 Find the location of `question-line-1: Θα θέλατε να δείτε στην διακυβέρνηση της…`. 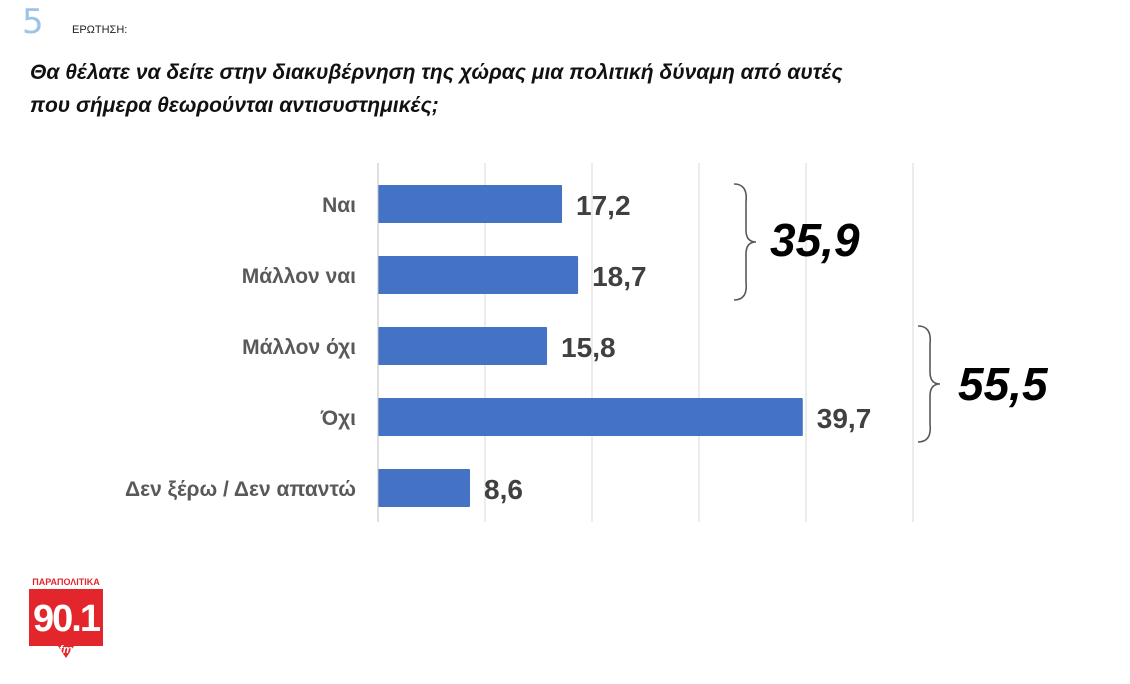

question-line-1: Θα θέλατε να δείτε στην διακυβέρνηση της… is located at coordinates (436, 72).